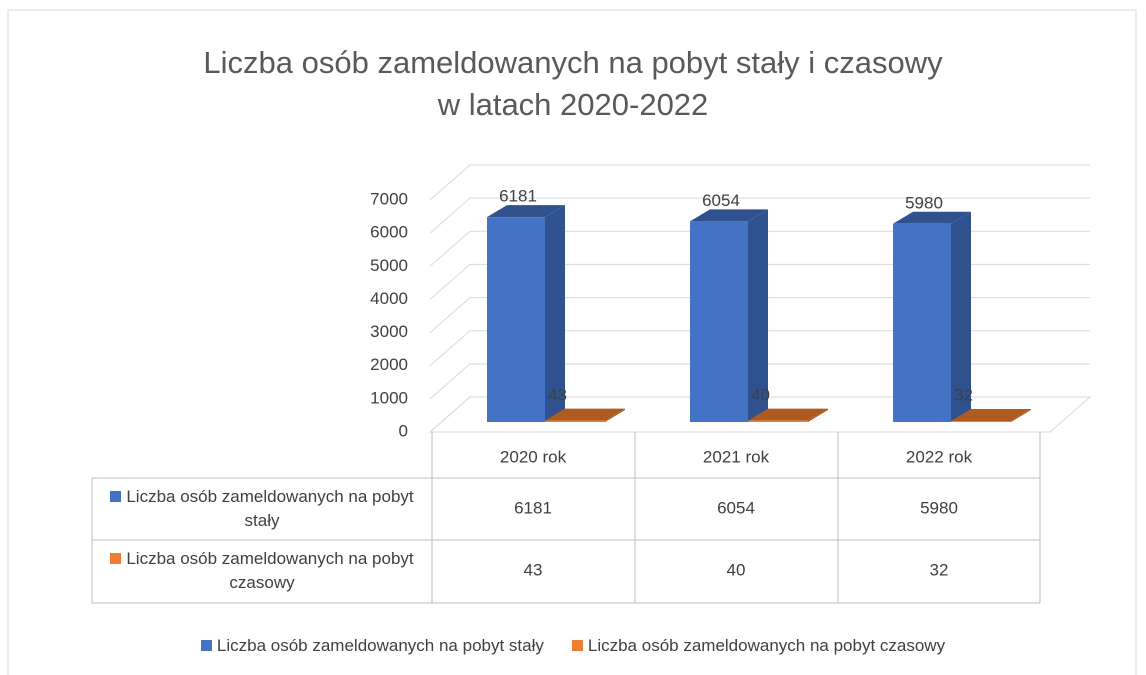 The height and width of the screenshot is (675, 1146). Describe the element at coordinates (389, 198) in the screenshot. I see `y-tick-label: 7000` at that location.